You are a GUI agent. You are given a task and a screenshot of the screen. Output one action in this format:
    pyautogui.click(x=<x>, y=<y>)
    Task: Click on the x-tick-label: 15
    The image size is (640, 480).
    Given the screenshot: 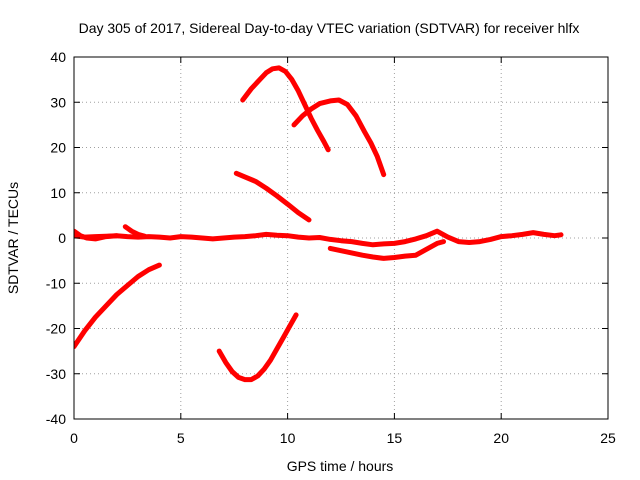 What is the action you would take?
    pyautogui.click(x=395, y=438)
    